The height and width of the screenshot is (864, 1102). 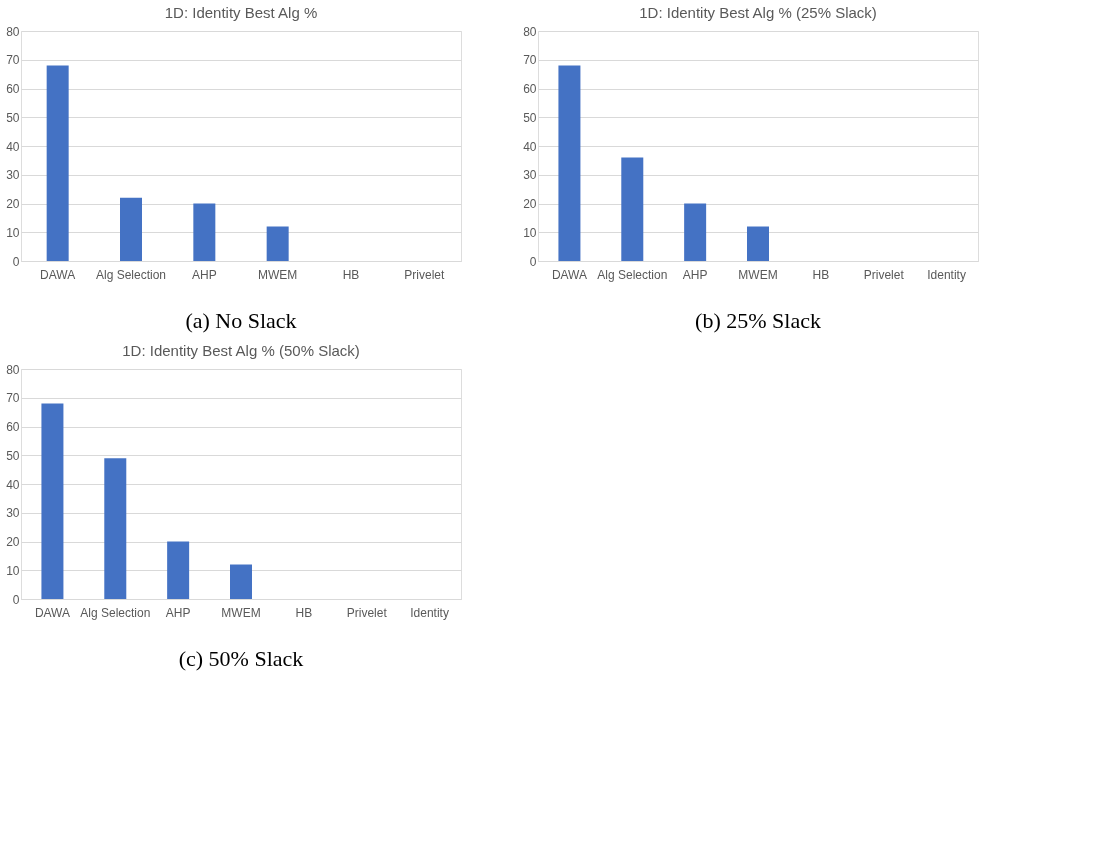 I want to click on text: (c) 50% Slack, so click(x=241, y=658).